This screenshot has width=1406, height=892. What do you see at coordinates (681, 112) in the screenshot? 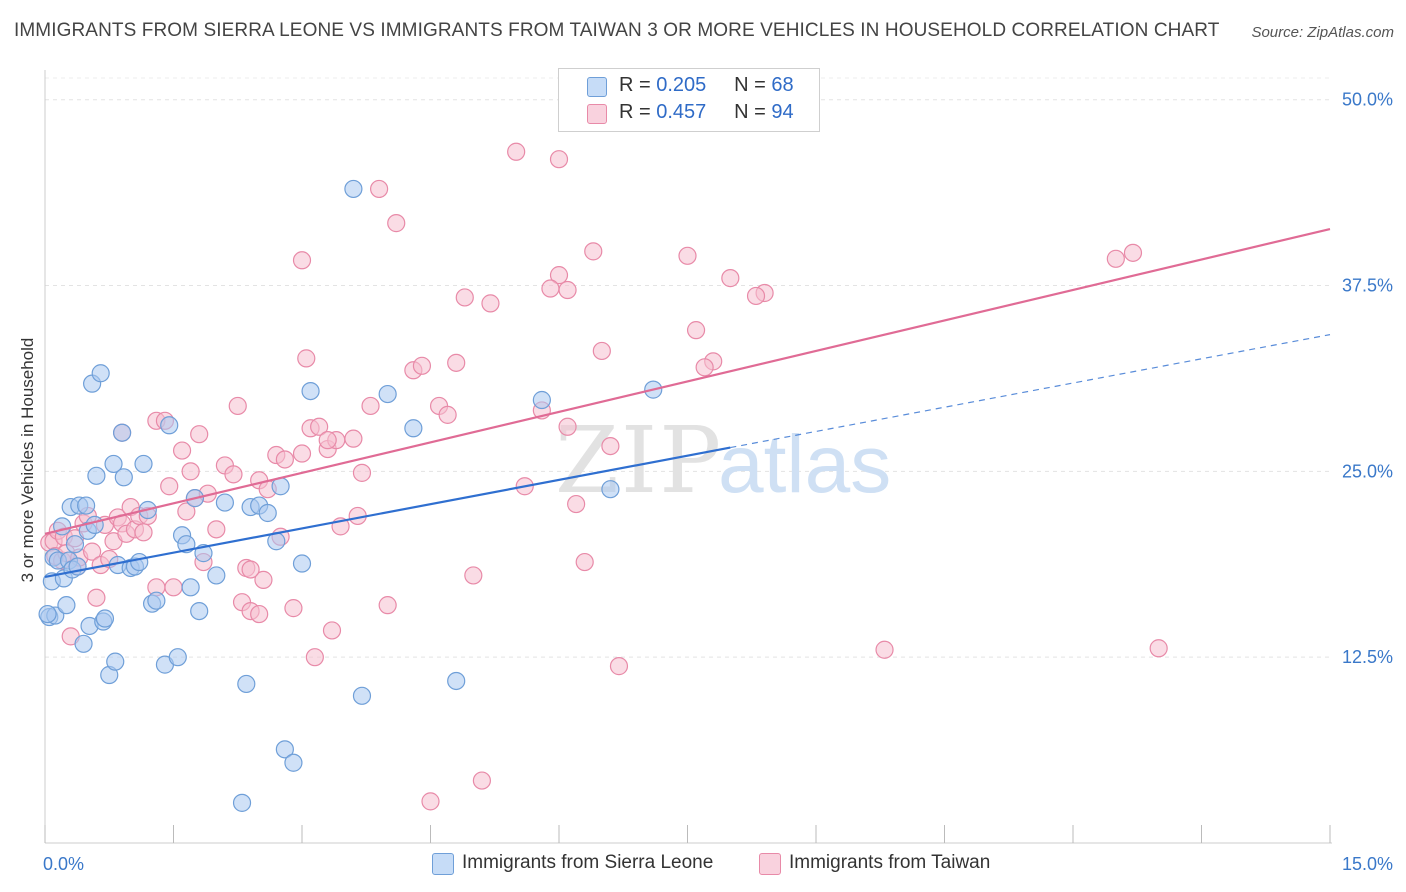
I see `legend-r-value-taiwan: 0.457` at bounding box center [681, 112].